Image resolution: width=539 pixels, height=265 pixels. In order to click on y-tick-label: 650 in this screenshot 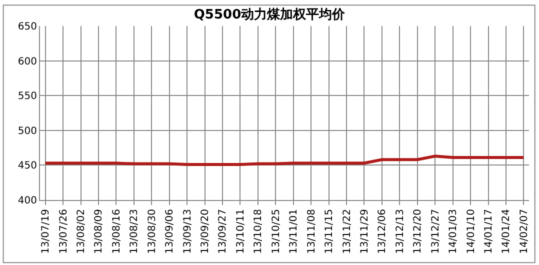, I will do `click(27, 27)`.